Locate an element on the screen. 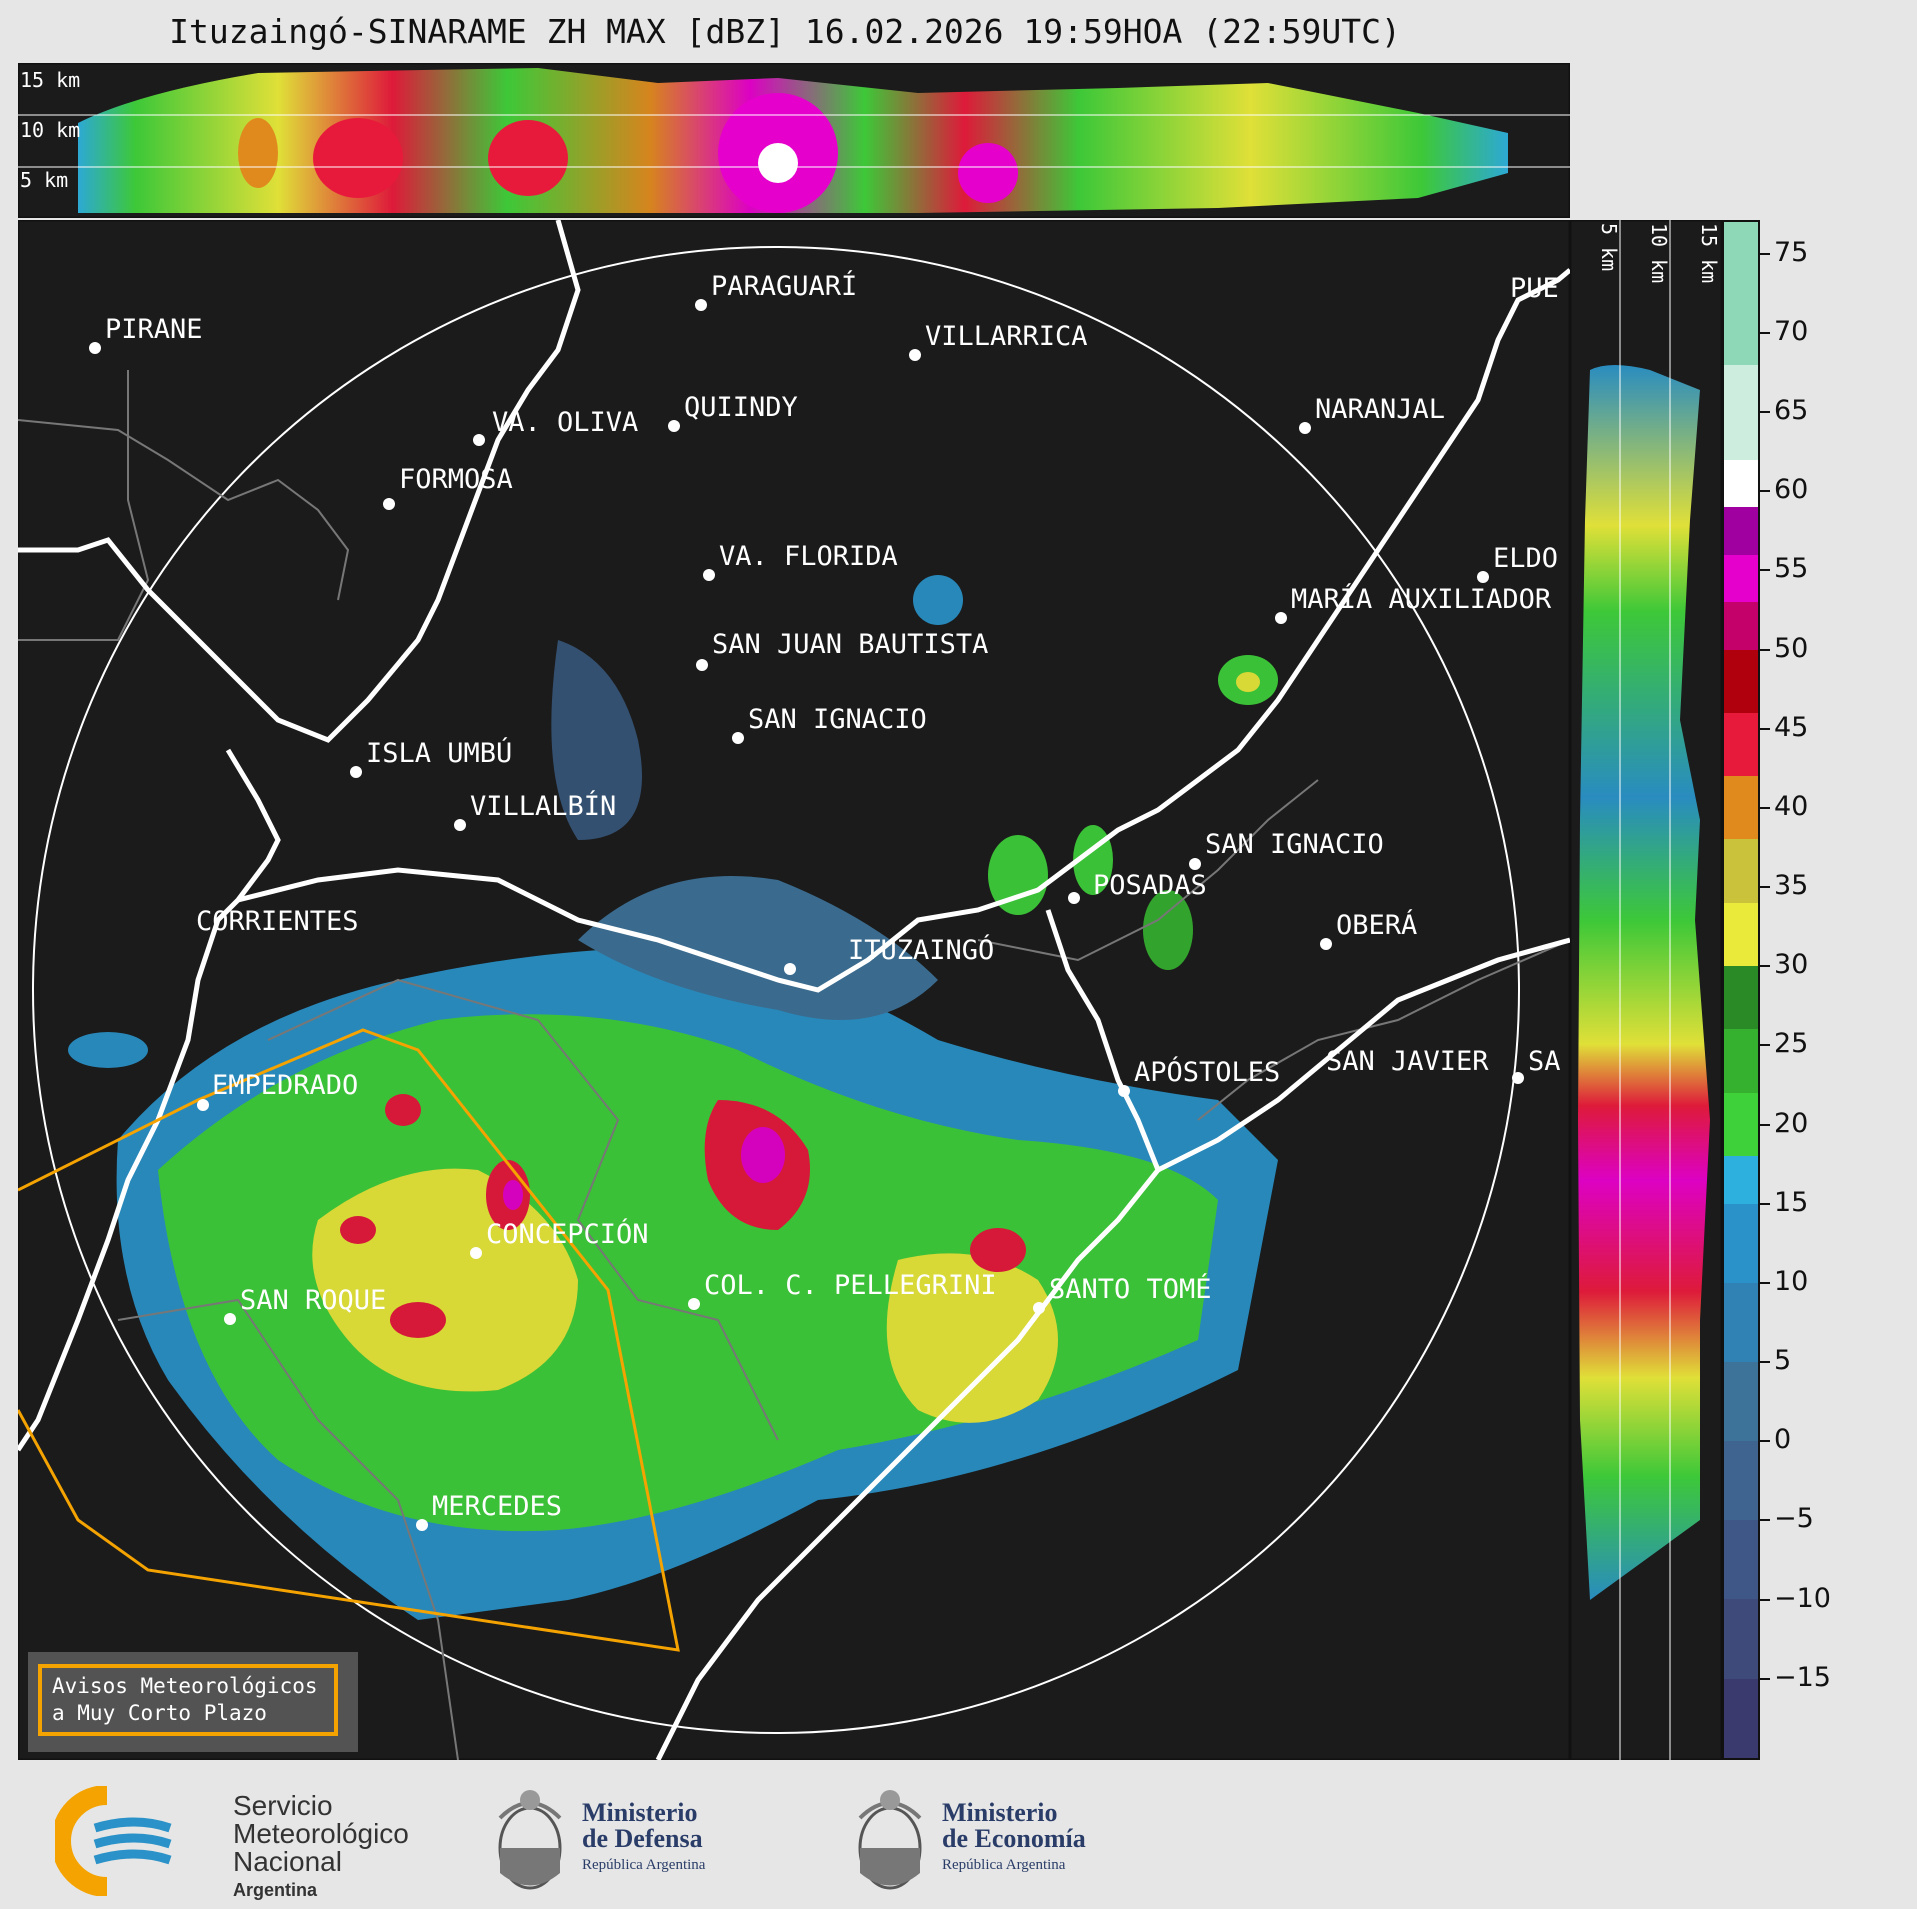 The image size is (1917, 1909). colorbar-tick-label: 0 is located at coordinates (1783, 1440).